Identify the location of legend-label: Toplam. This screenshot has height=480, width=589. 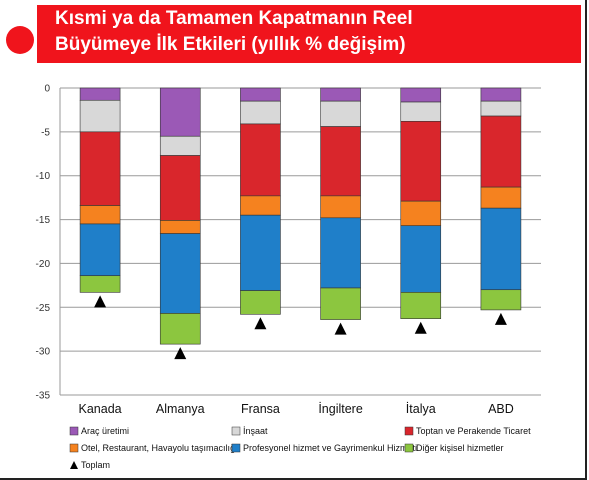
(95, 465).